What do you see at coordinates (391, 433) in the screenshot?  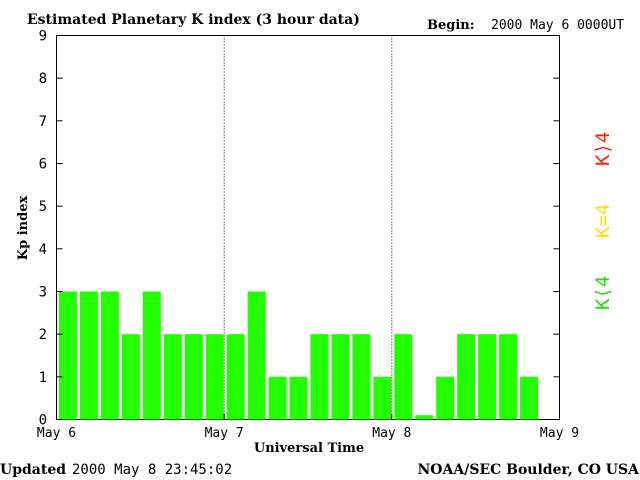 I see `x-tick-label: May 8` at bounding box center [391, 433].